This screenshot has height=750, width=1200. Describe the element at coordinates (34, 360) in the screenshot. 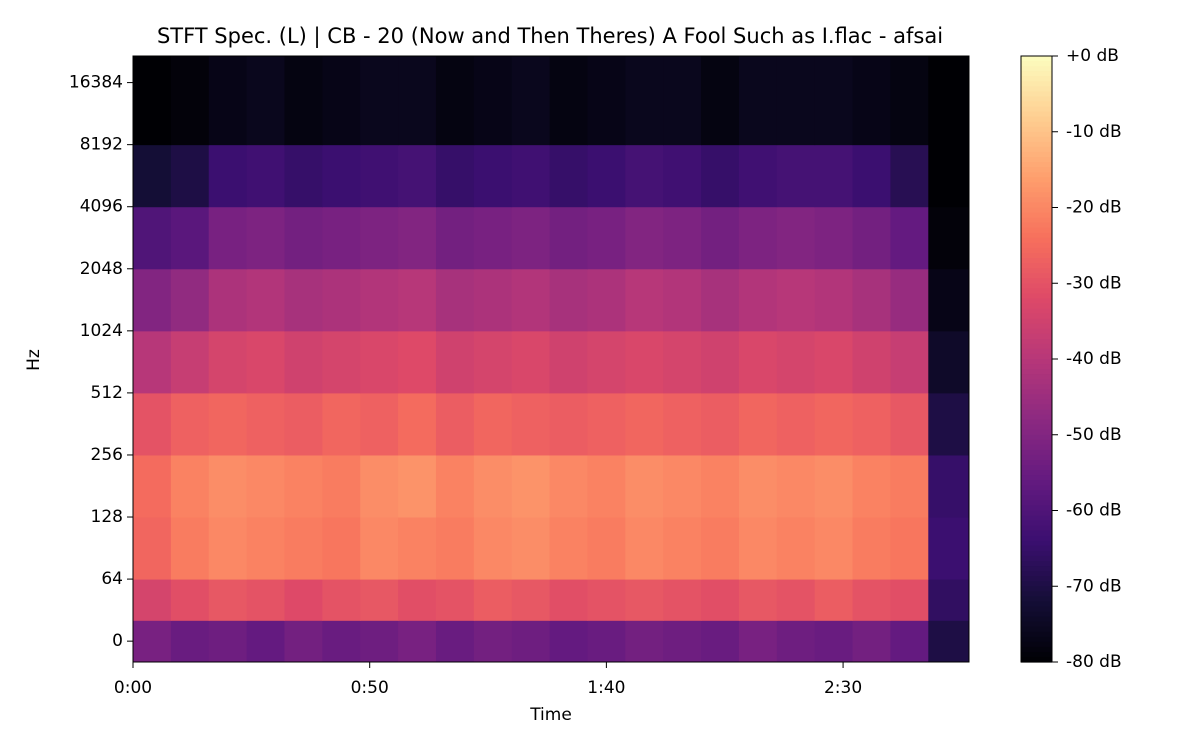

I see `y-axis-label: Hz` at that location.